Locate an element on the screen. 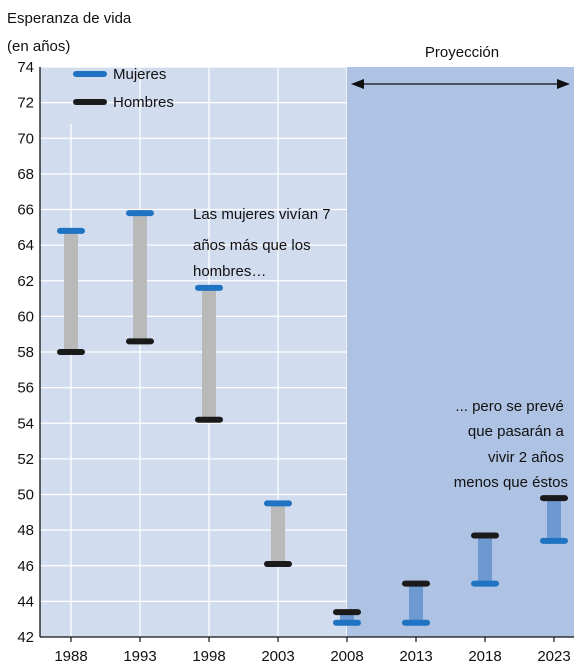 The height and width of the screenshot is (666, 574). legend-label-mujeres: Mujeres is located at coordinates (139, 74).